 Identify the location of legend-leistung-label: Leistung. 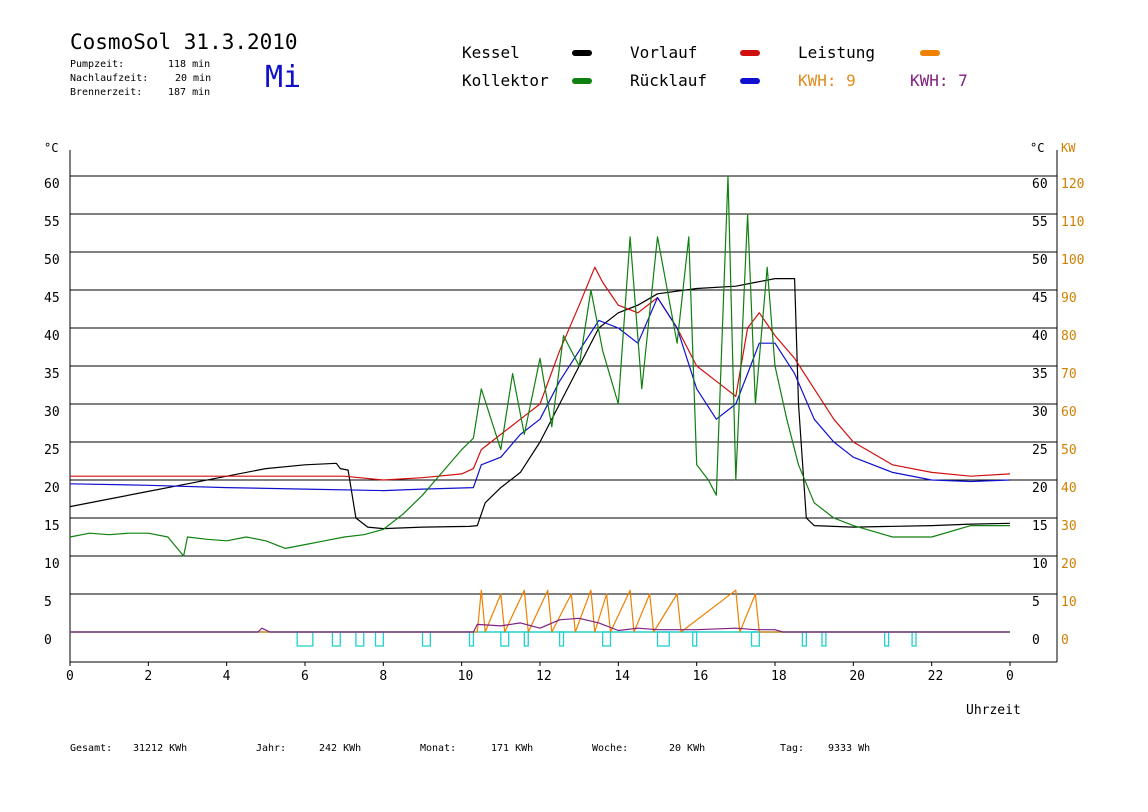
(837, 52).